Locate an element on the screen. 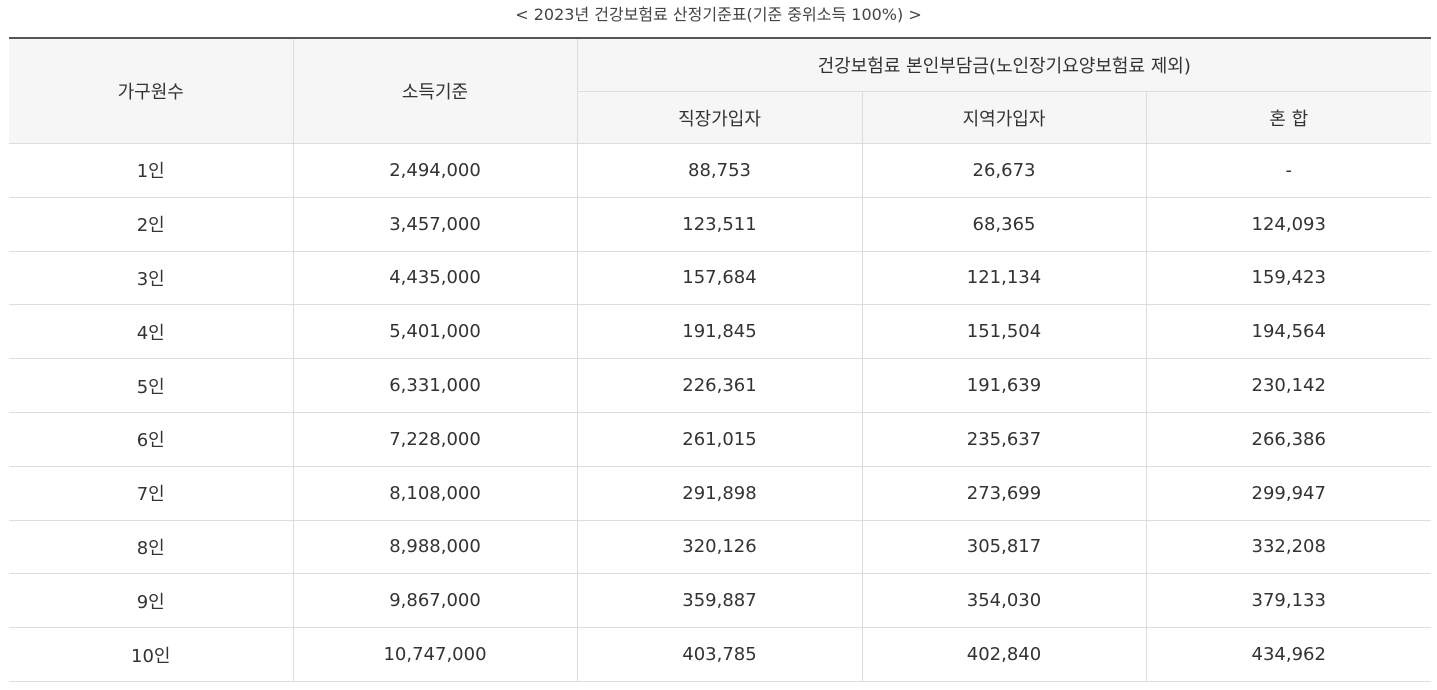 The image size is (1437, 690). cell-regional: 402,840 is located at coordinates (1004, 654).